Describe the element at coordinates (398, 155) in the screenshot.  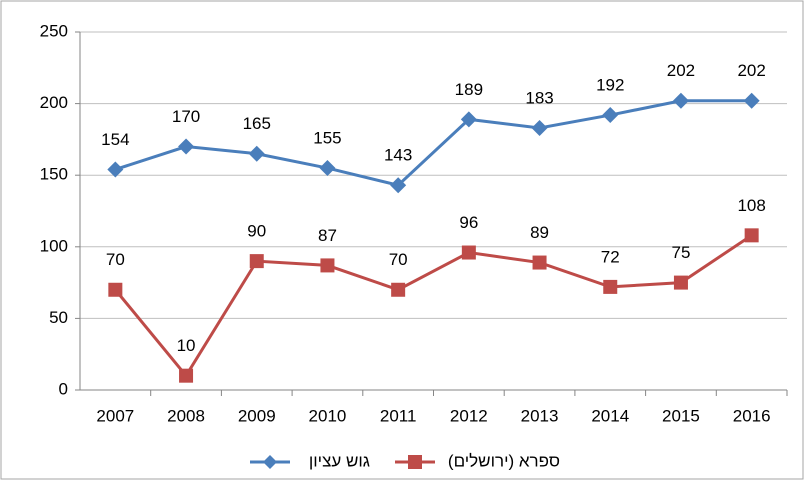
I see `data-label: 143` at that location.